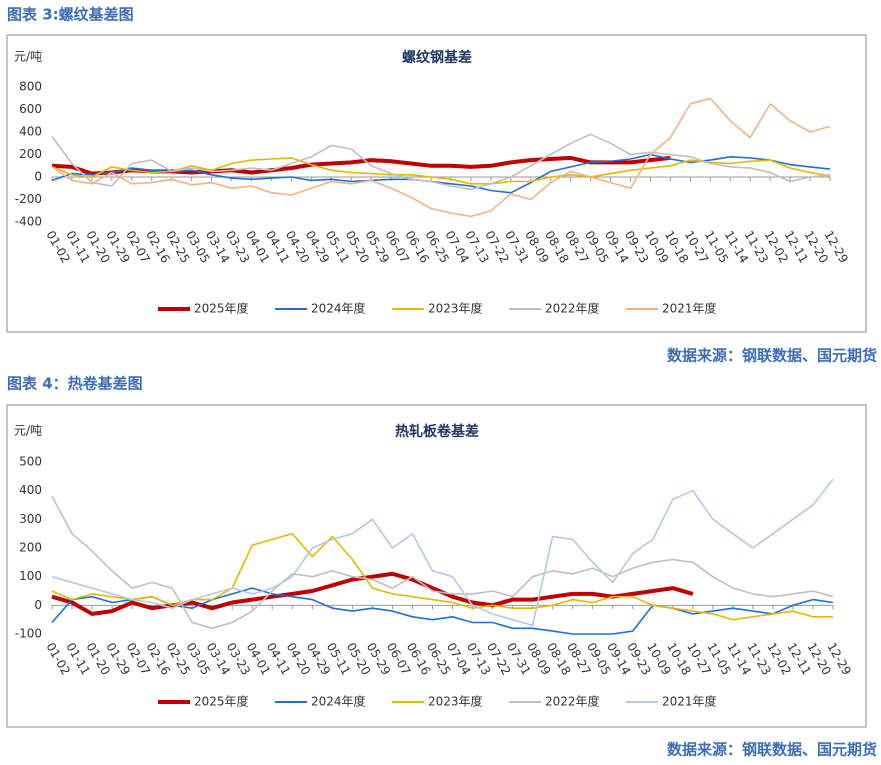 The width and height of the screenshot is (881, 765). Describe the element at coordinates (30, 87) in the screenshot. I see `y-tick-label: 800` at that location.